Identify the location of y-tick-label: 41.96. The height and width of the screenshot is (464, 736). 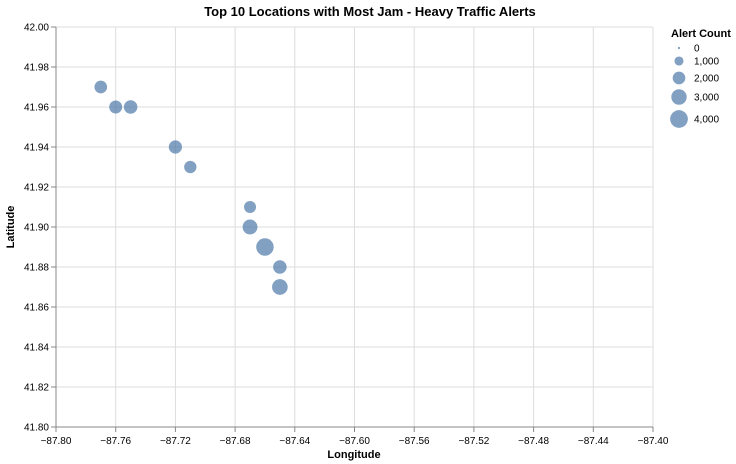
(36, 108).